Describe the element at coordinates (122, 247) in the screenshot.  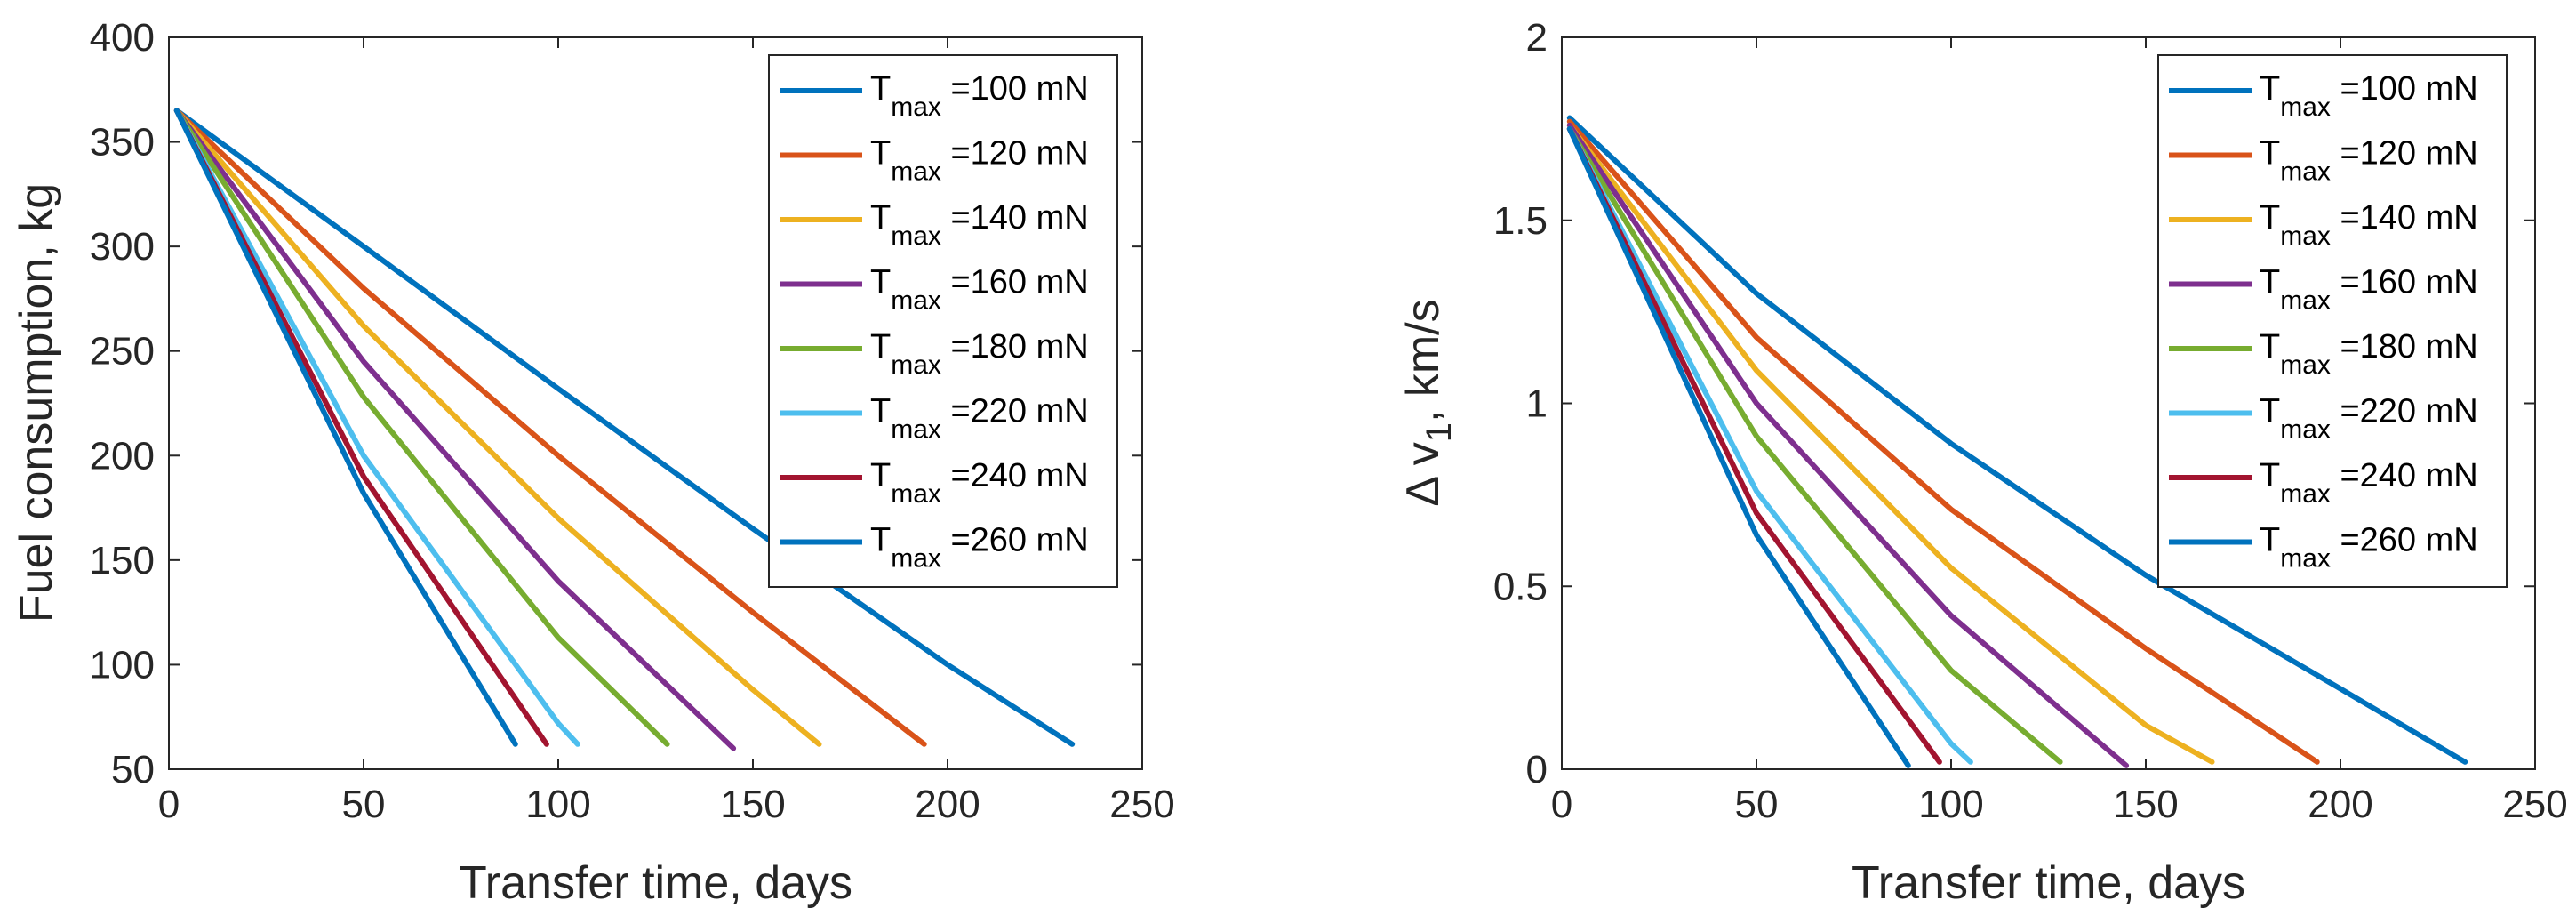
I see `y-tick-label: 300` at that location.